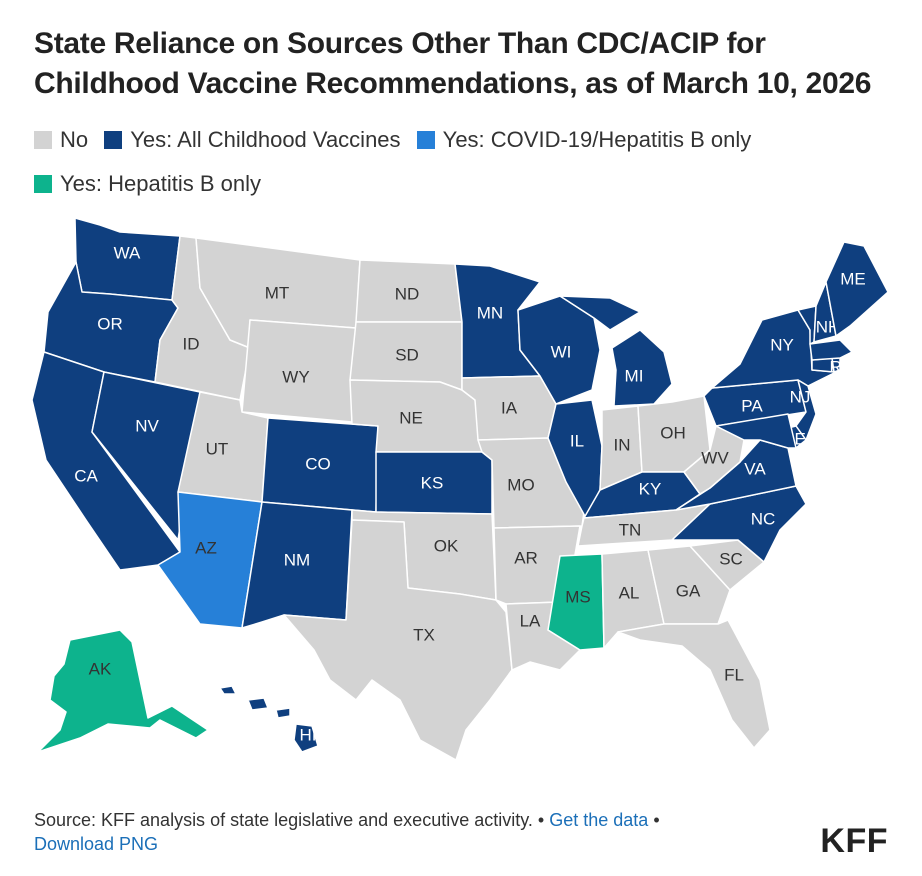  I want to click on state-tn: TN, so click(644, 525).